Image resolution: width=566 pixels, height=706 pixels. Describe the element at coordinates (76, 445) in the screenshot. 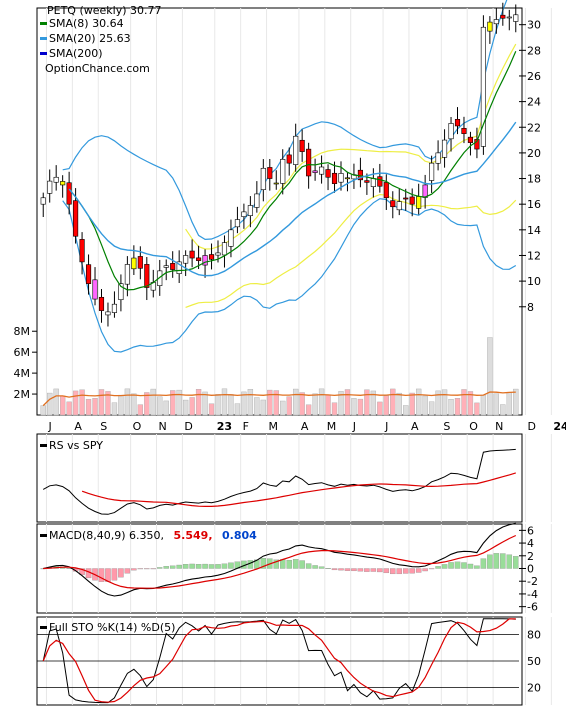

I see `rs-legend-text: RS vs SPY` at that location.